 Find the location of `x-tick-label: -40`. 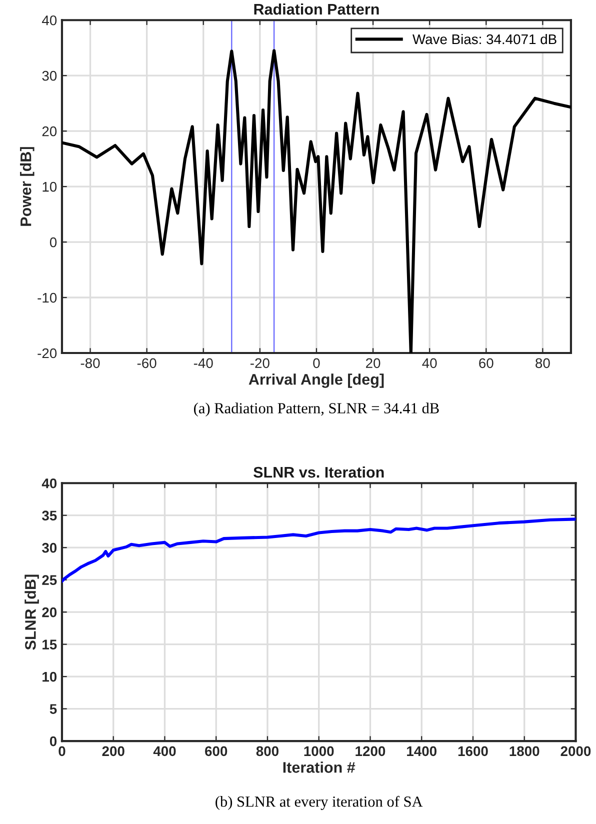

x-tick-label: -40 is located at coordinates (203, 363).